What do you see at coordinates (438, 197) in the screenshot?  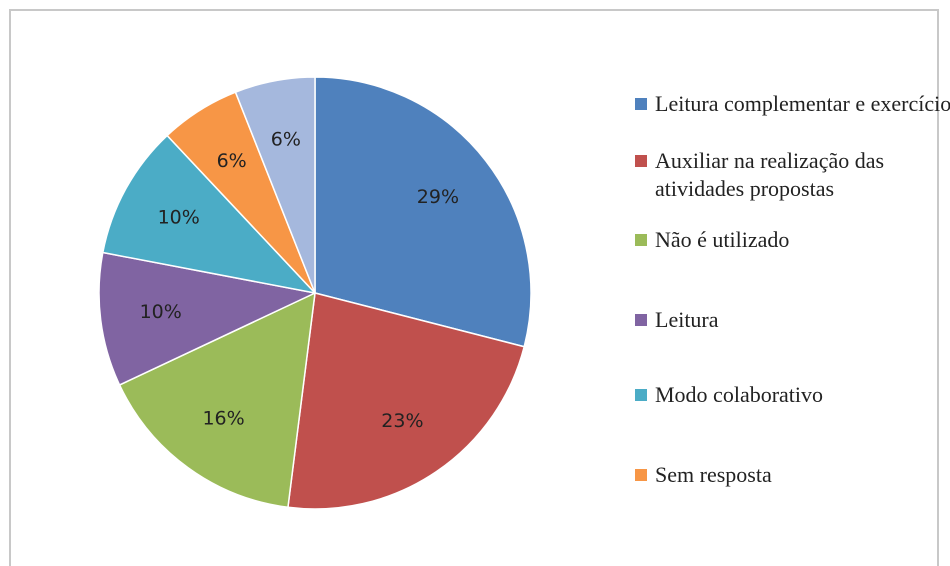 I see `data-label: 29%` at bounding box center [438, 197].